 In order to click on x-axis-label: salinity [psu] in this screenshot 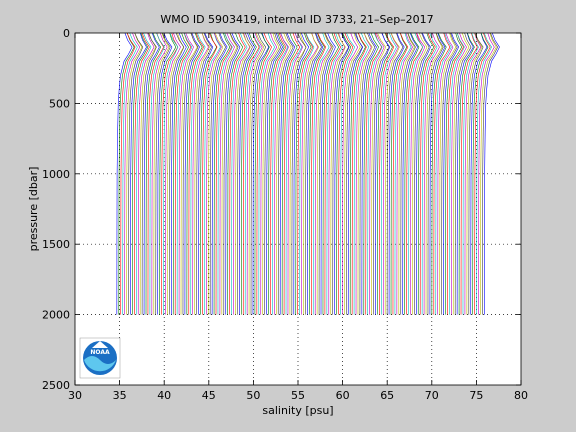, I will do `click(297, 410)`.